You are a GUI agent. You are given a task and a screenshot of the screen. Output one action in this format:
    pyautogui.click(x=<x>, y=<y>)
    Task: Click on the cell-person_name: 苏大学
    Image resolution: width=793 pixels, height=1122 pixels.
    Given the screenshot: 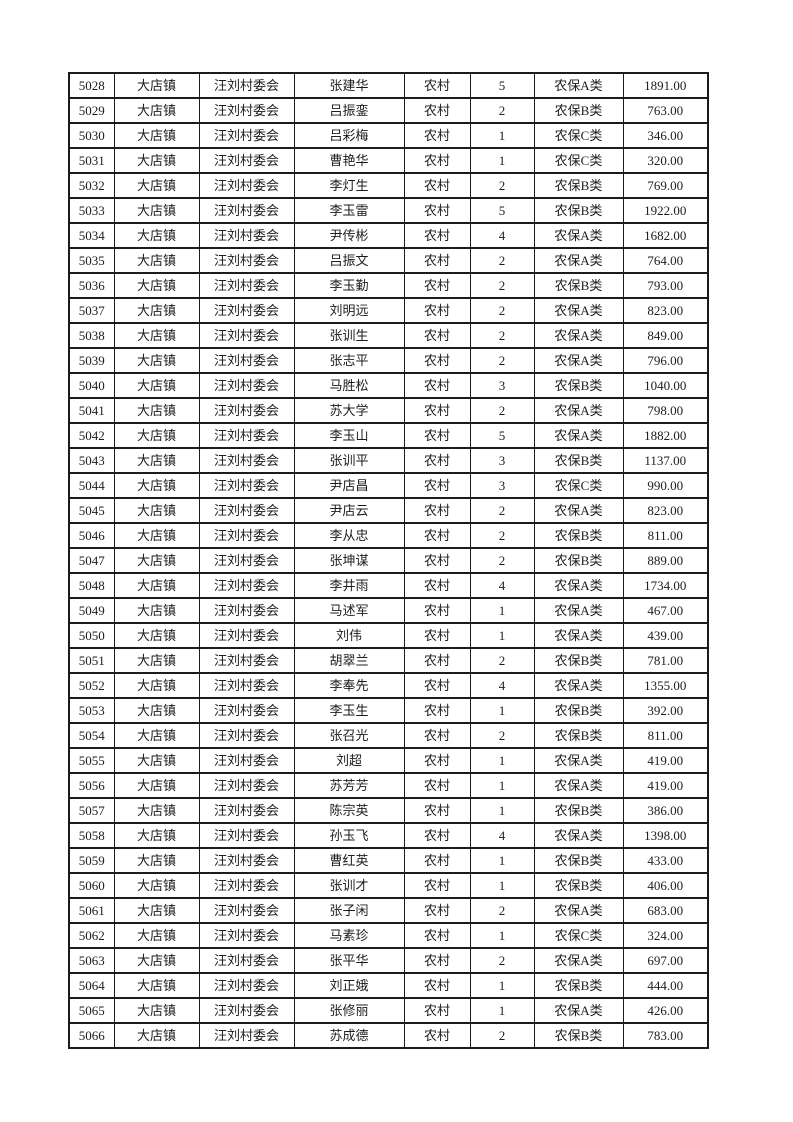 What is the action you would take?
    pyautogui.click(x=349, y=410)
    